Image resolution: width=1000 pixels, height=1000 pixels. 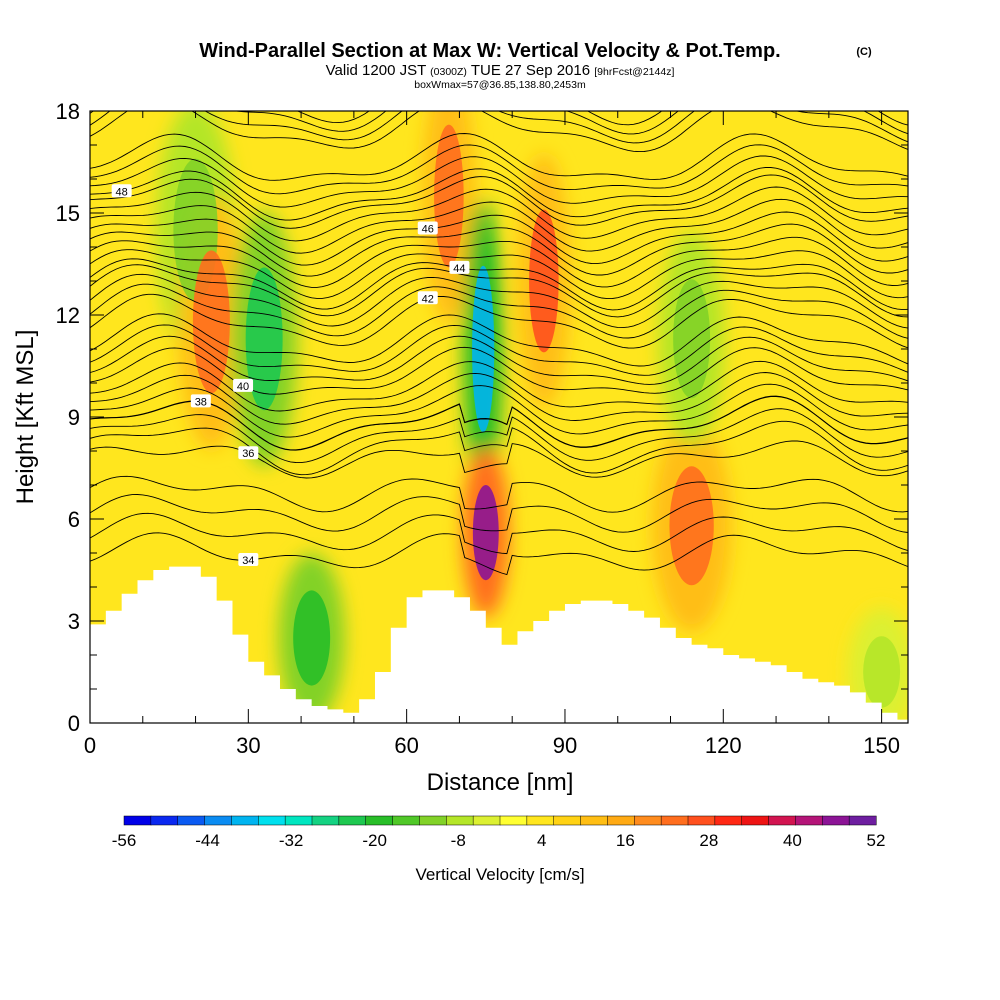 I want to click on colorbar-tick-label: 16, so click(x=625, y=840).